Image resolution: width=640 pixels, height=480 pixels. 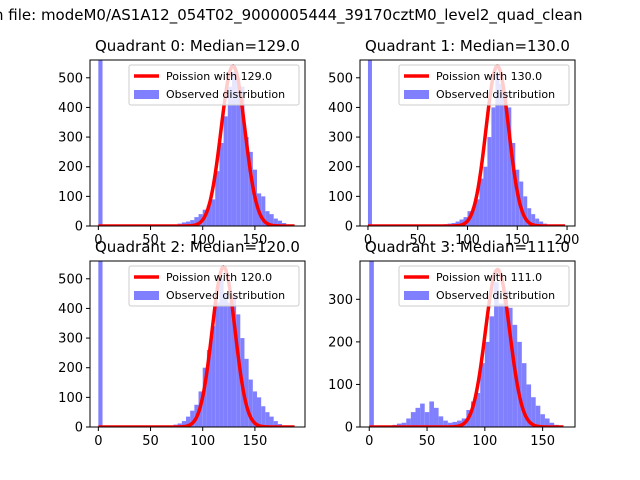 I want to click on quadrant-3-legend-hist-label: Observed distribution, so click(x=495, y=295).